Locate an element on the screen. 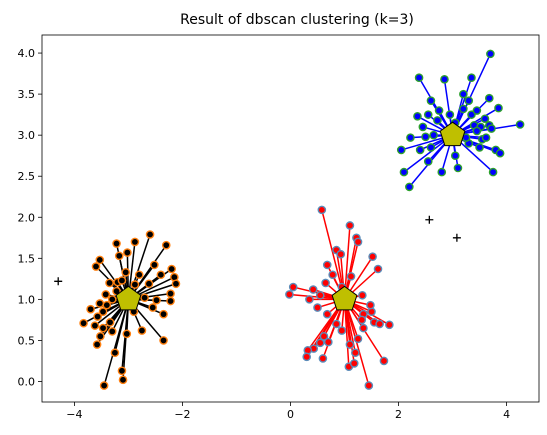 Image resolution: width=547 pixels, height=435 pixels. cluster-2-link is located at coordinates (346, 333).